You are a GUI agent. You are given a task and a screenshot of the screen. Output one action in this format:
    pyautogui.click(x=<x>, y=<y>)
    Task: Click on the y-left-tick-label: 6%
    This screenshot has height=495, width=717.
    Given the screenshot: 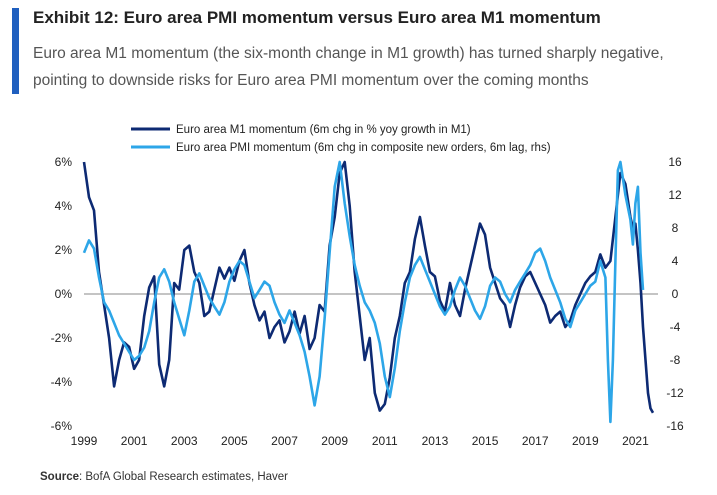 What is the action you would take?
    pyautogui.click(x=64, y=162)
    